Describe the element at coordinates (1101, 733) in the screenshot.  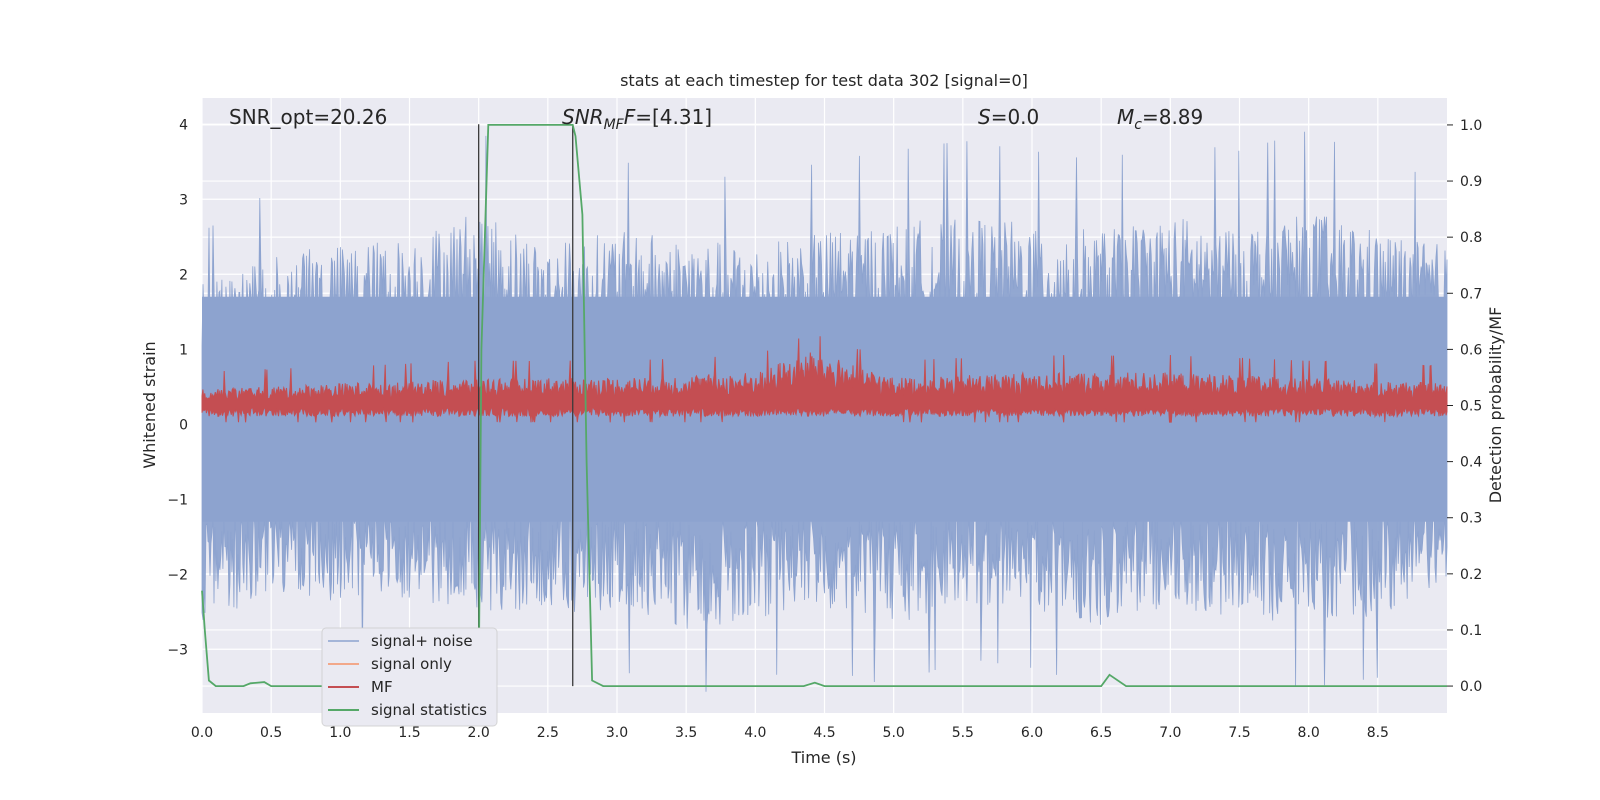
I see `x-tick-label: 6.5` at that location.